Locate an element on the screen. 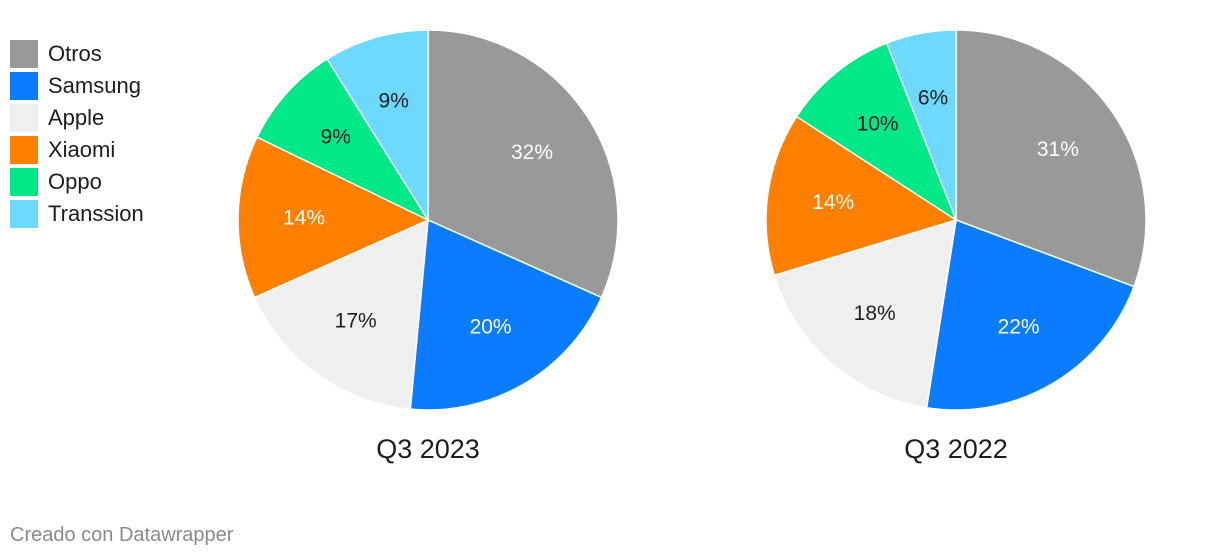  legend-label-samsung: Samsung is located at coordinates (94, 85).